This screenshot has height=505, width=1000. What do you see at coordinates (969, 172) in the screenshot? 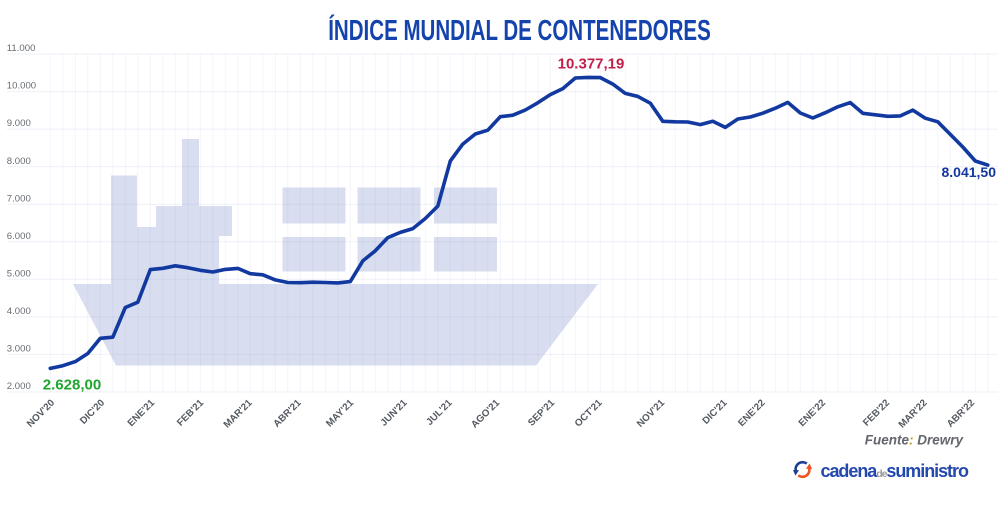
I see `svg-text: 8.041,50` at bounding box center [969, 172].